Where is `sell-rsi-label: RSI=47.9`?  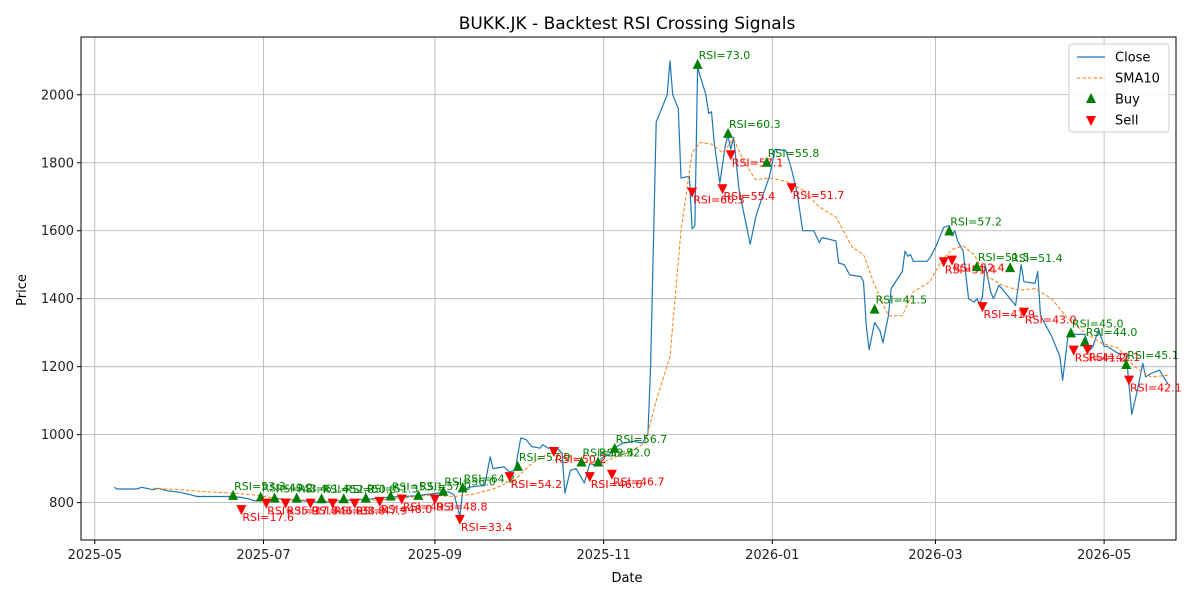
sell-rsi-label: RSI=47.9 is located at coordinates (382, 511).